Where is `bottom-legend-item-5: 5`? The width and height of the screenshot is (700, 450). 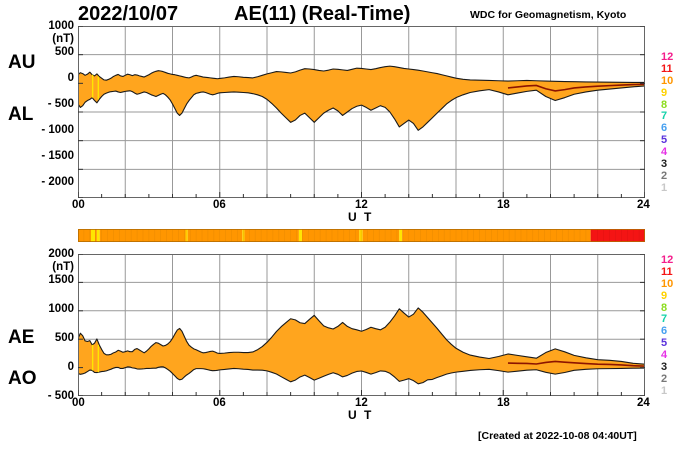 bottom-legend-item-5: 5 is located at coordinates (664, 343).